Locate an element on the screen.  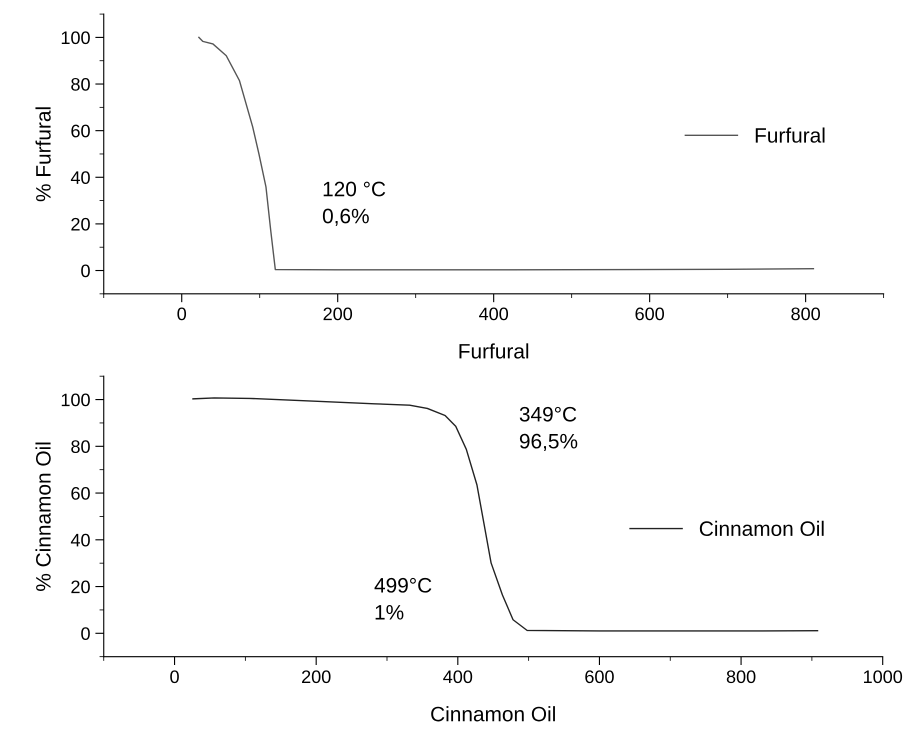
y-axis-title: % Cinnamon Oil is located at coordinates (43, 516).